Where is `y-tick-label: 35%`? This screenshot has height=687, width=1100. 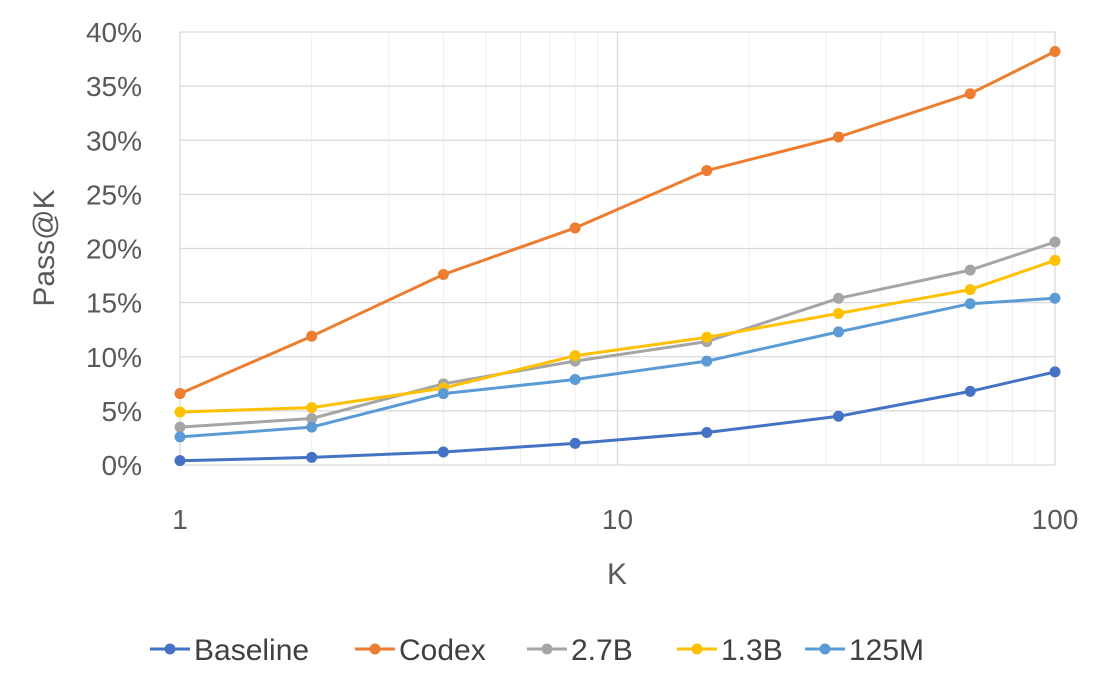
y-tick-label: 35% is located at coordinates (114, 86).